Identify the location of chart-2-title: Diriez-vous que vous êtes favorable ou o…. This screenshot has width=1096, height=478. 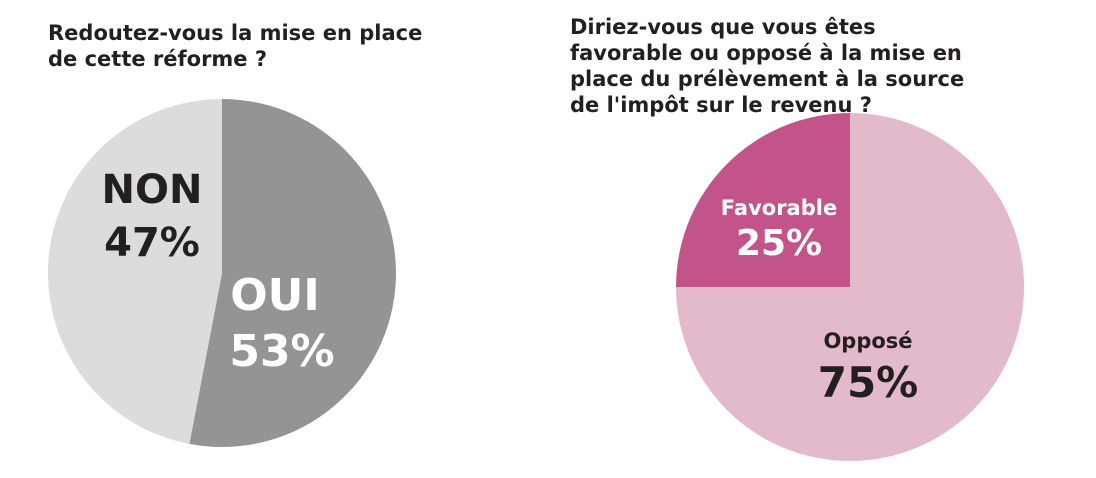
(767, 66).